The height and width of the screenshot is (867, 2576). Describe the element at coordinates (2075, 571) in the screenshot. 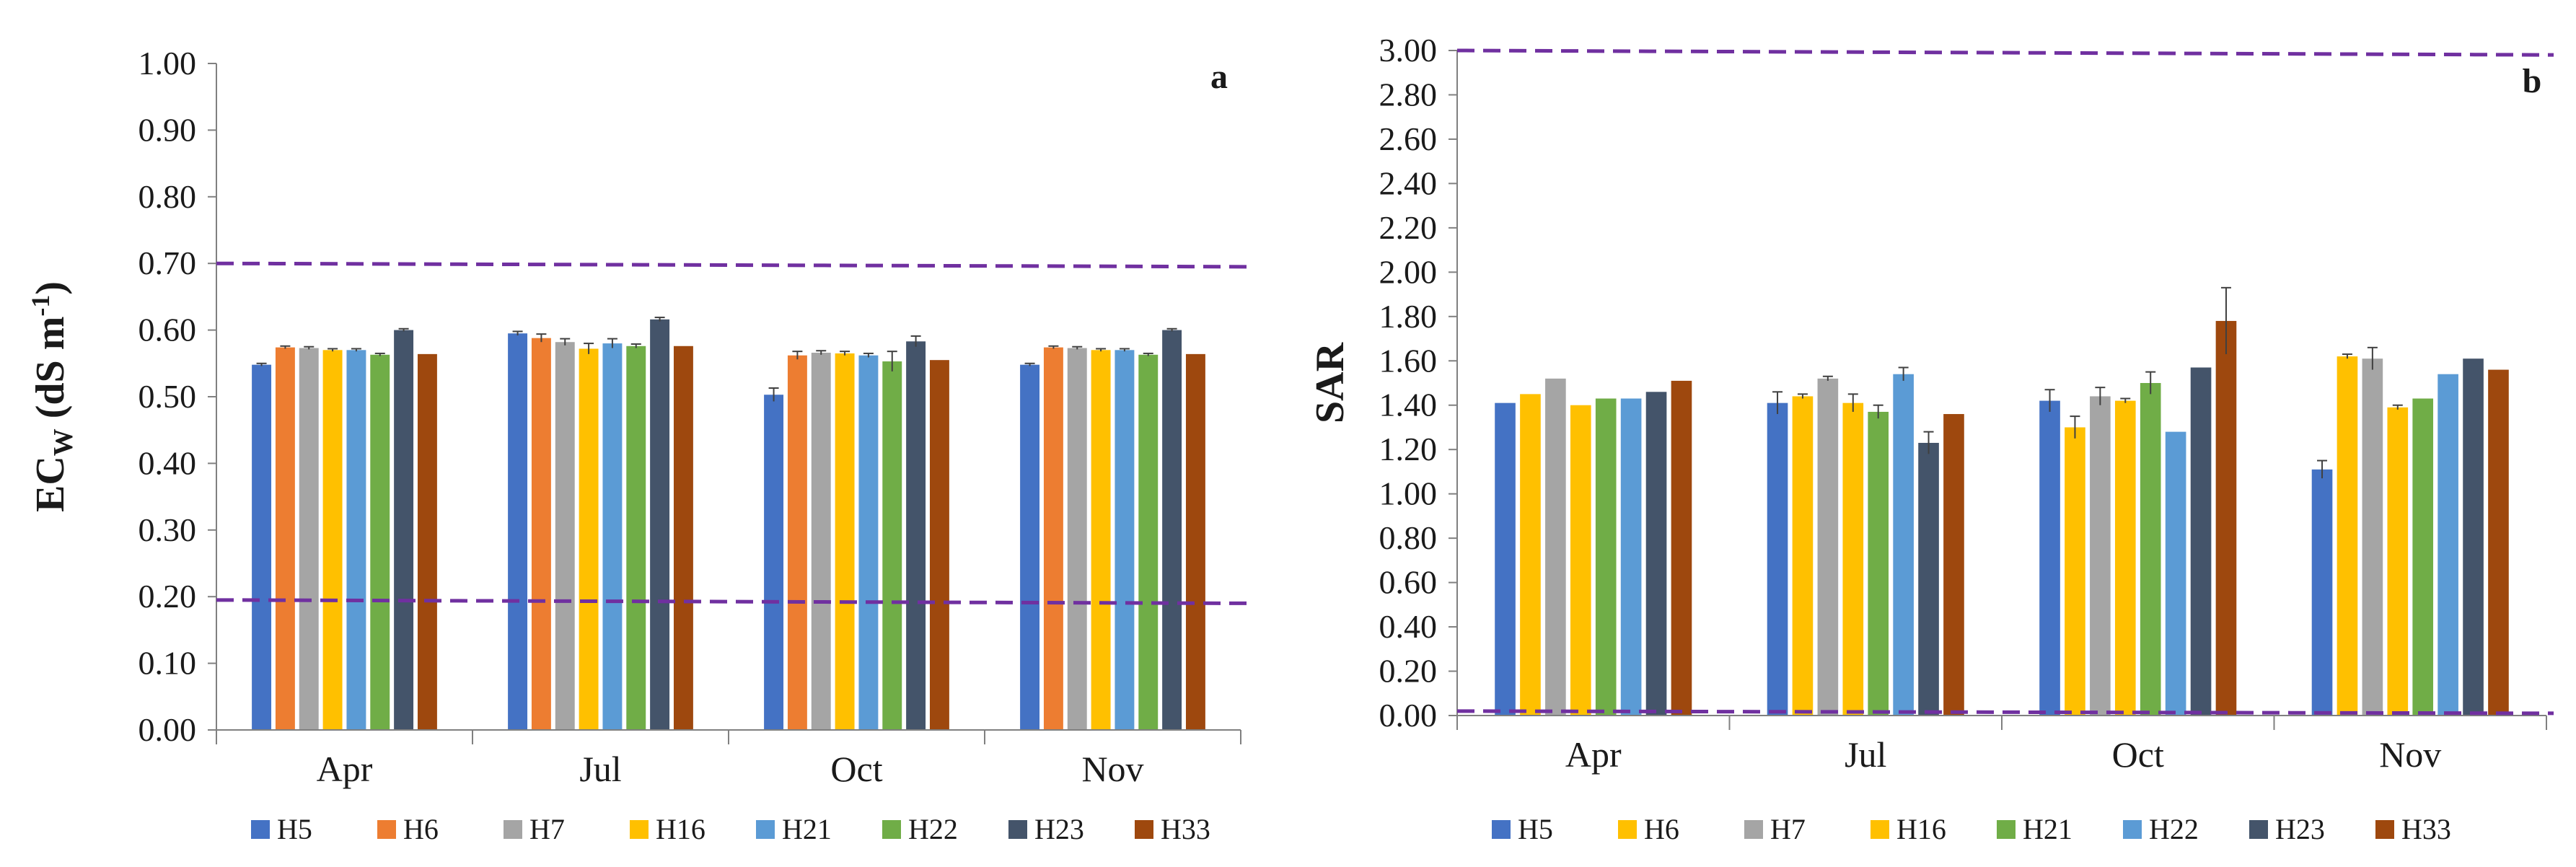

I see `bar-b-H6-Oct` at that location.